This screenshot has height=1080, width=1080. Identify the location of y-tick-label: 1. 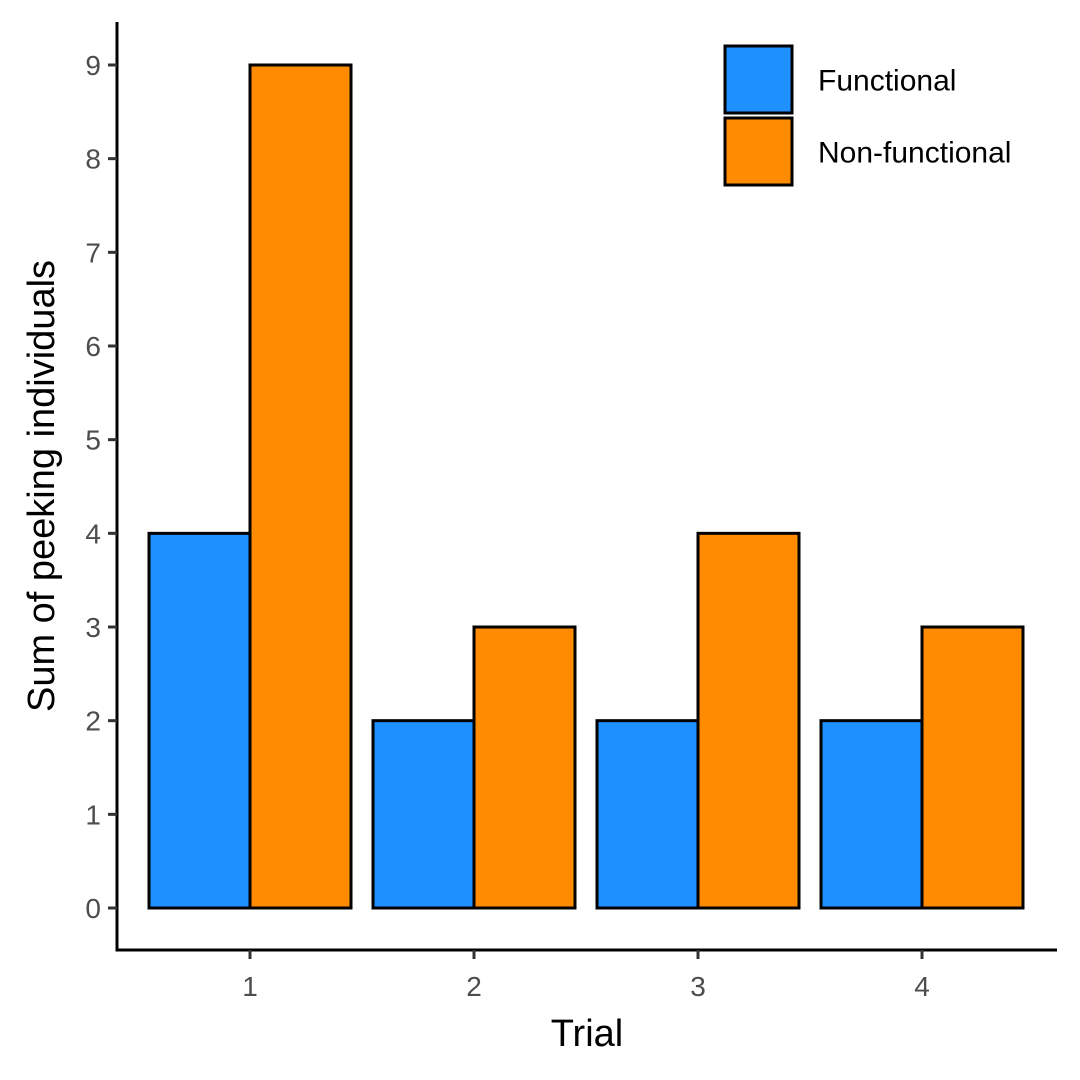
(93, 814).